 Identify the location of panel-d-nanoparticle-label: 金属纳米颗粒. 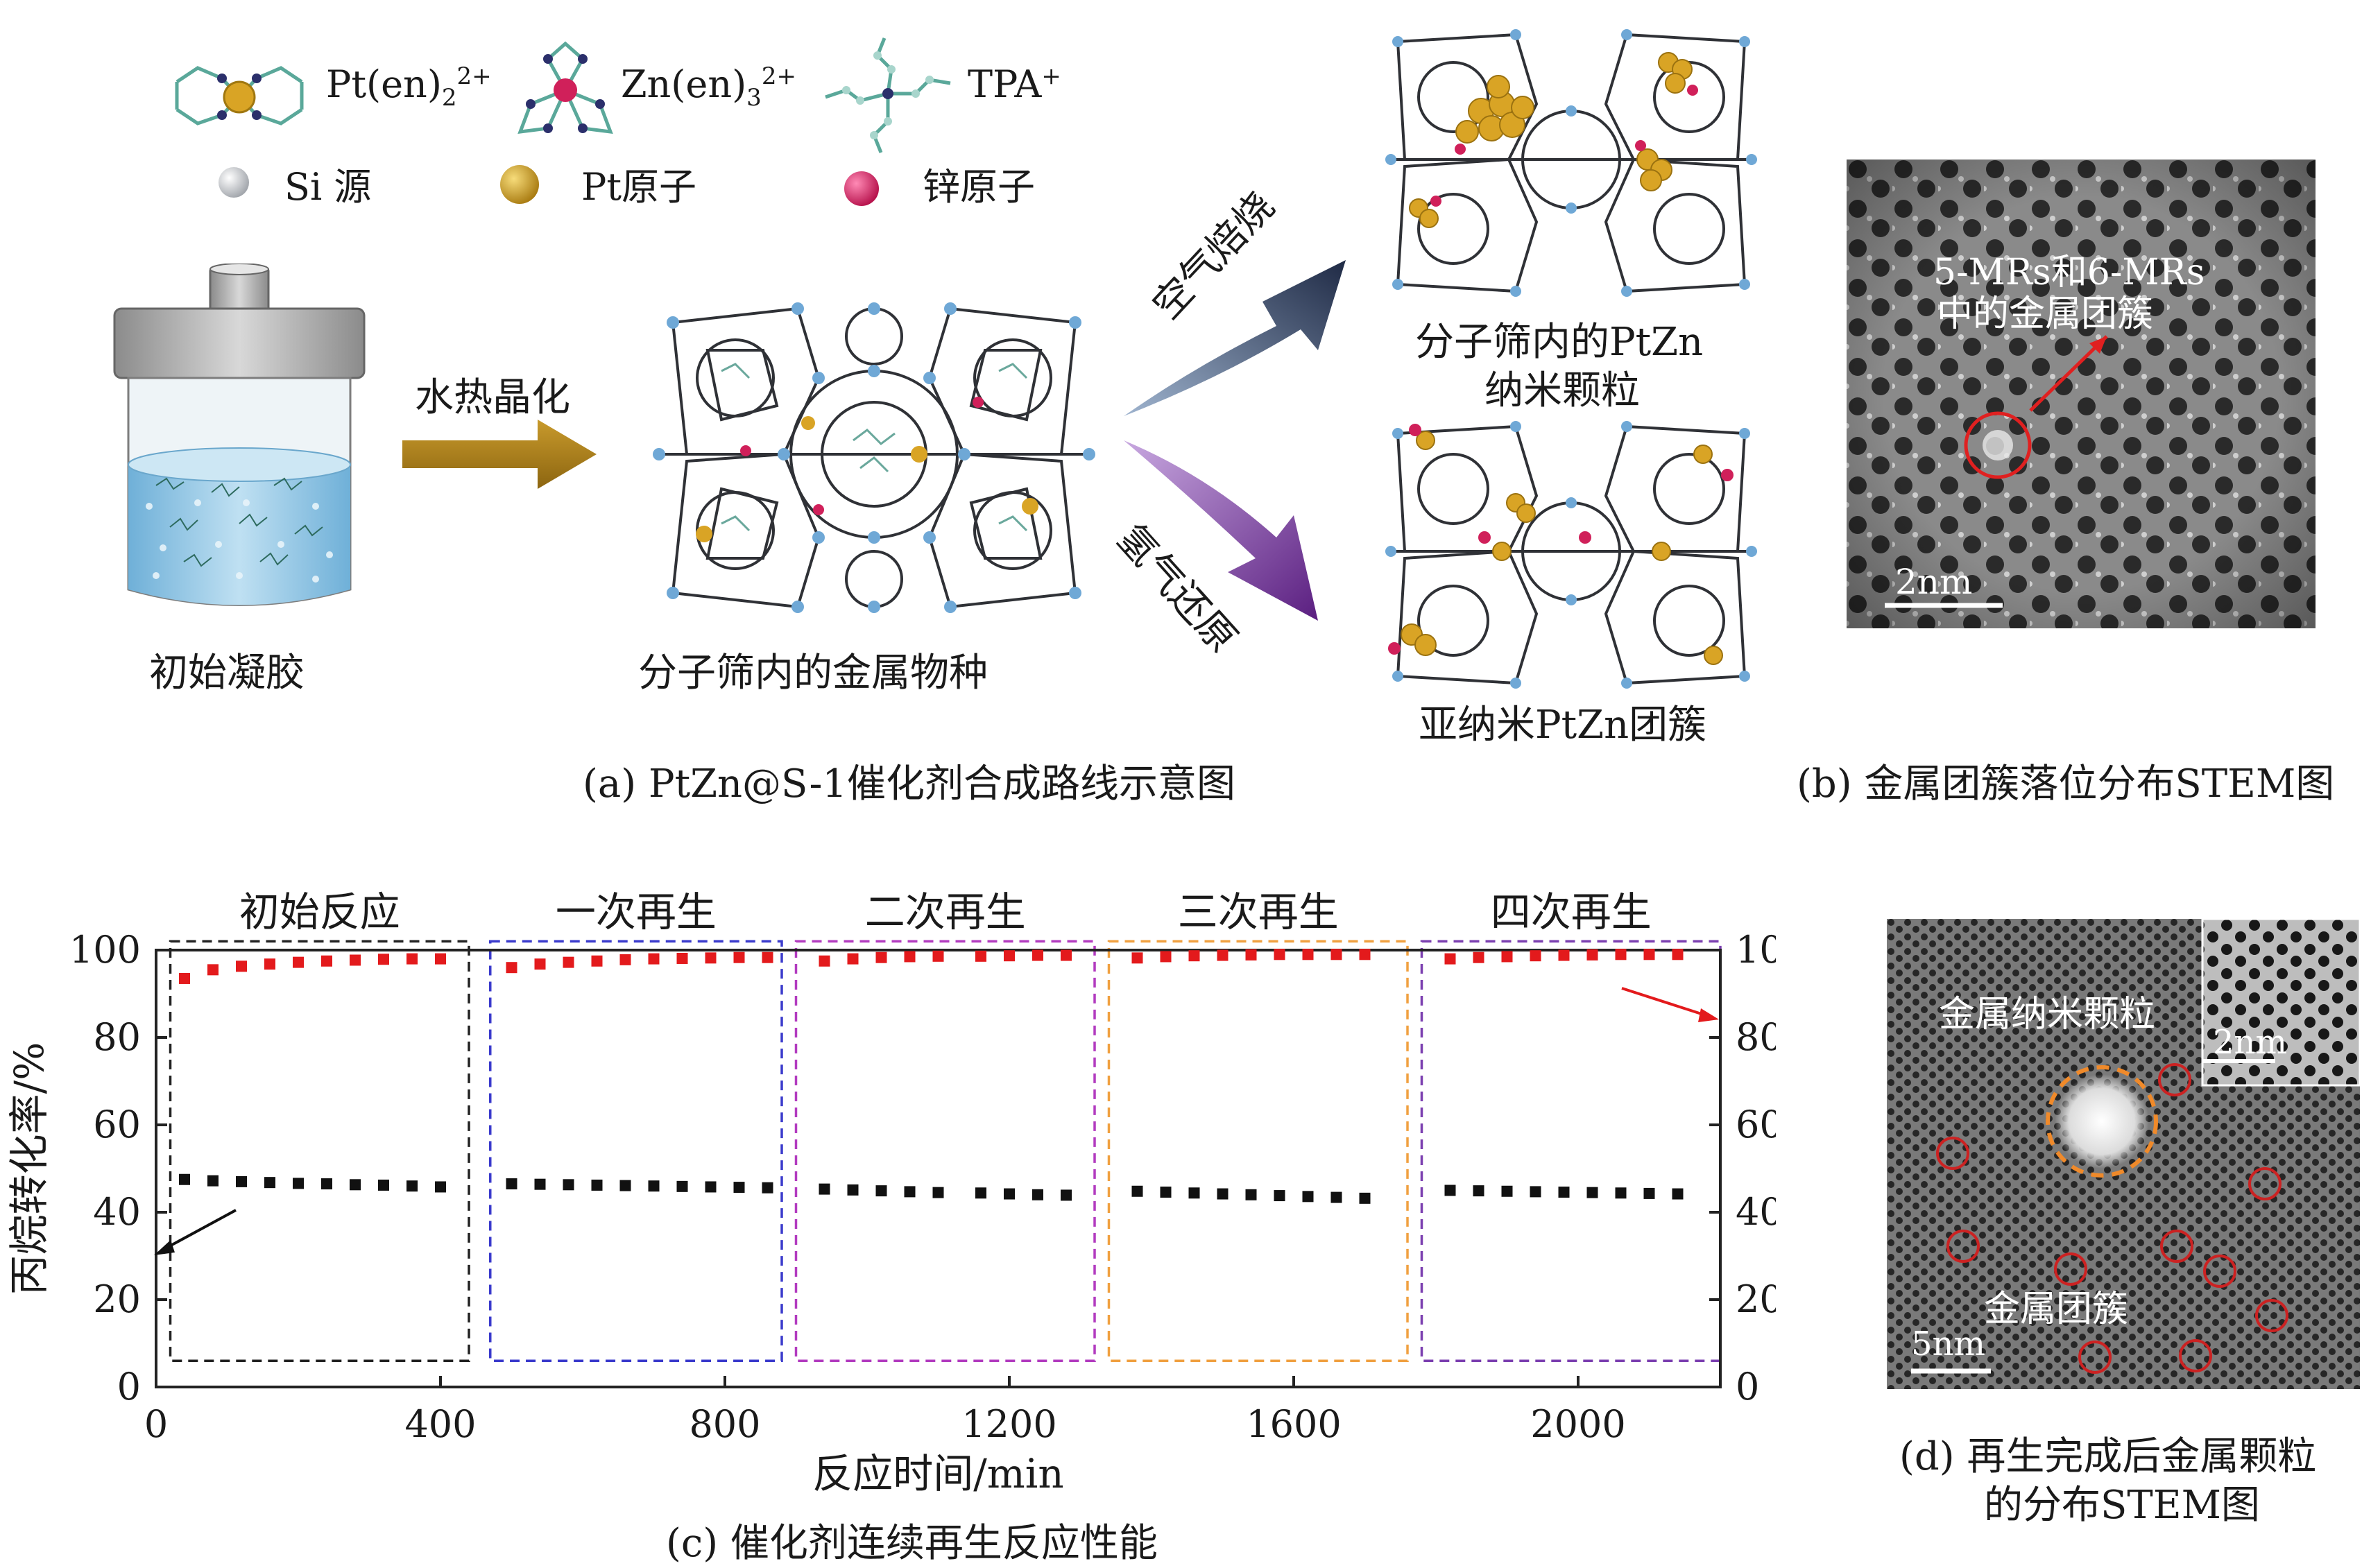
(2048, 1014).